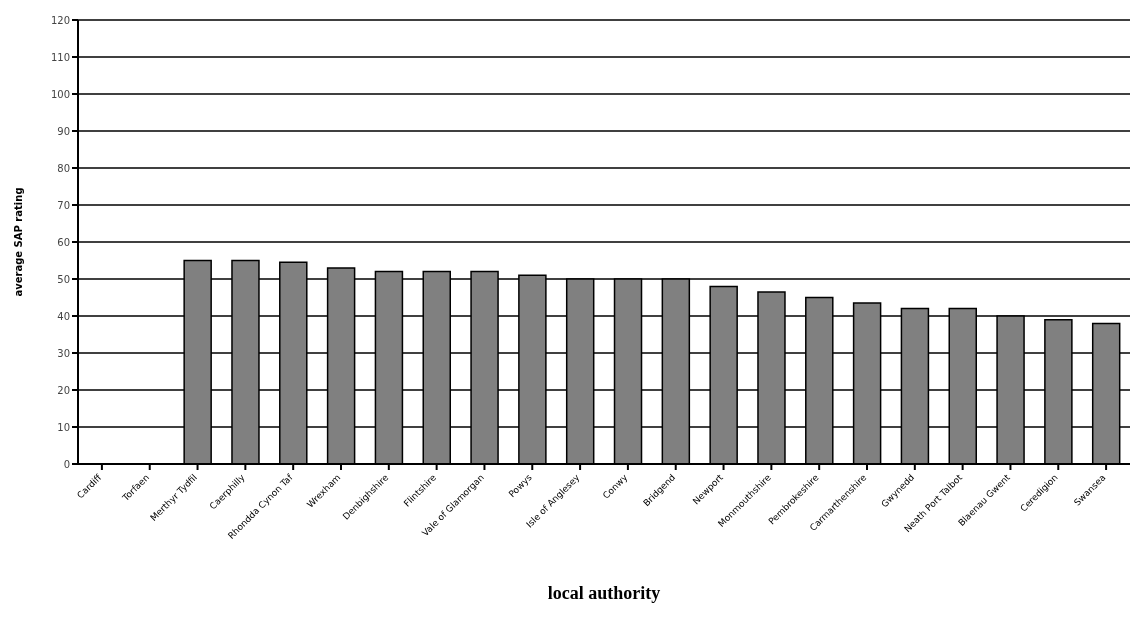 The image size is (1148, 627). Describe the element at coordinates (63, 205) in the screenshot. I see `y-tick-label: 70` at that location.